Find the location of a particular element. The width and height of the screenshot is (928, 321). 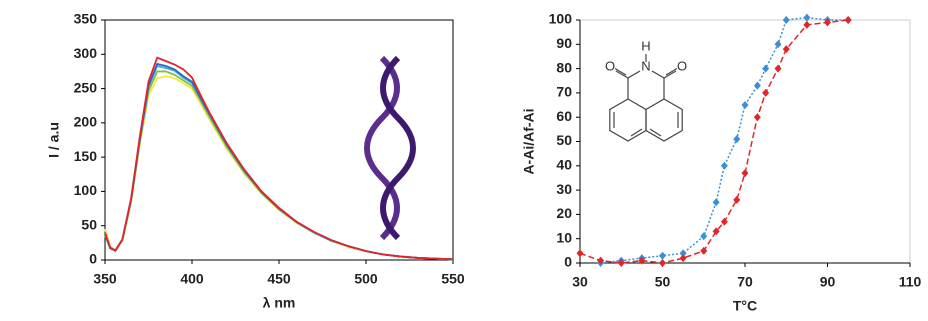

atom-label: H is located at coordinates (645, 45).